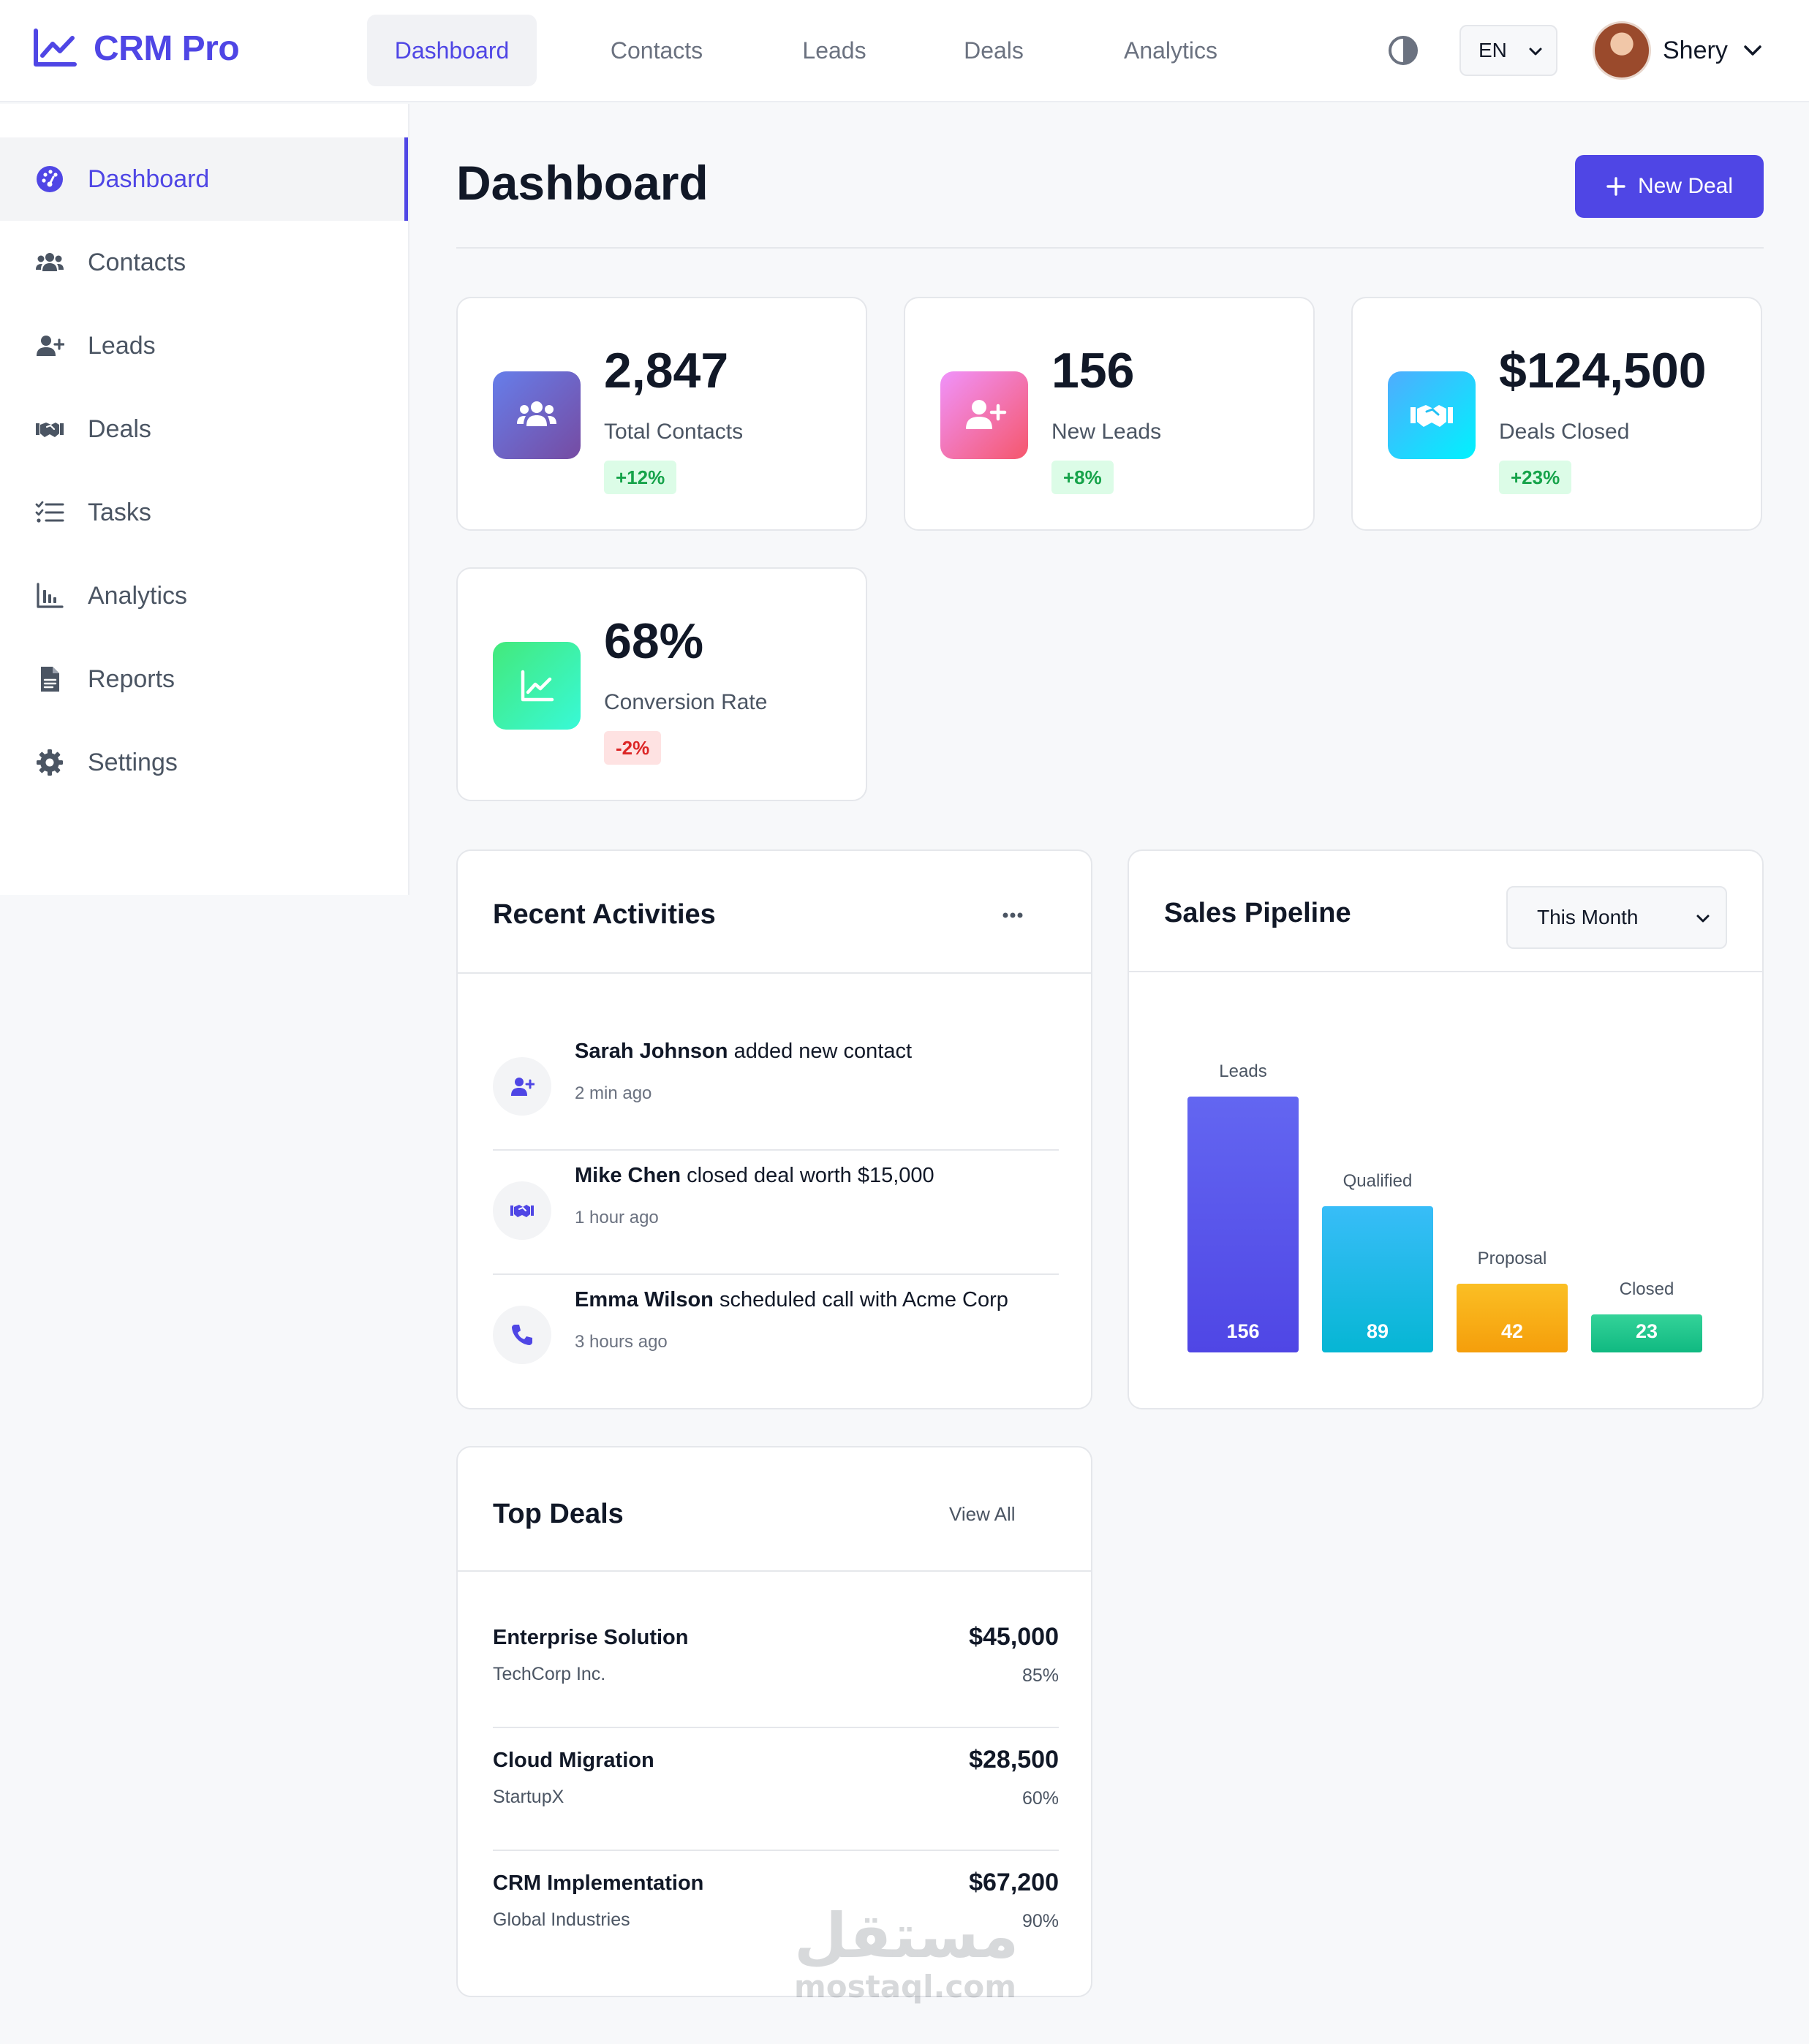 Image resolution: width=1809 pixels, height=2044 pixels. I want to click on activity-user: Mike Chen, so click(628, 1175).